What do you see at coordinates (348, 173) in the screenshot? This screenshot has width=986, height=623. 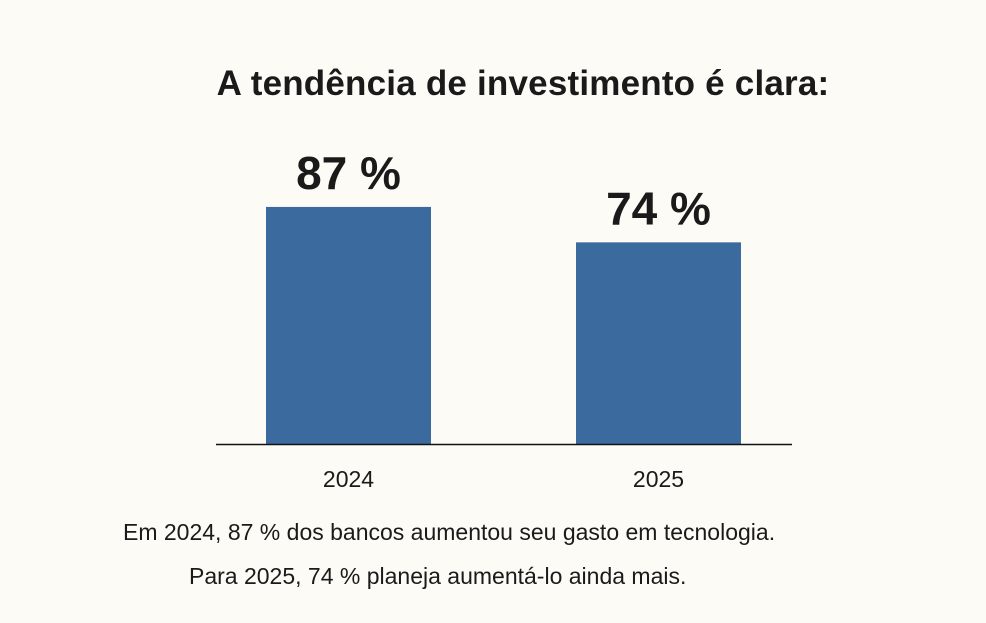 I see `data-label-2024: 87 %` at bounding box center [348, 173].